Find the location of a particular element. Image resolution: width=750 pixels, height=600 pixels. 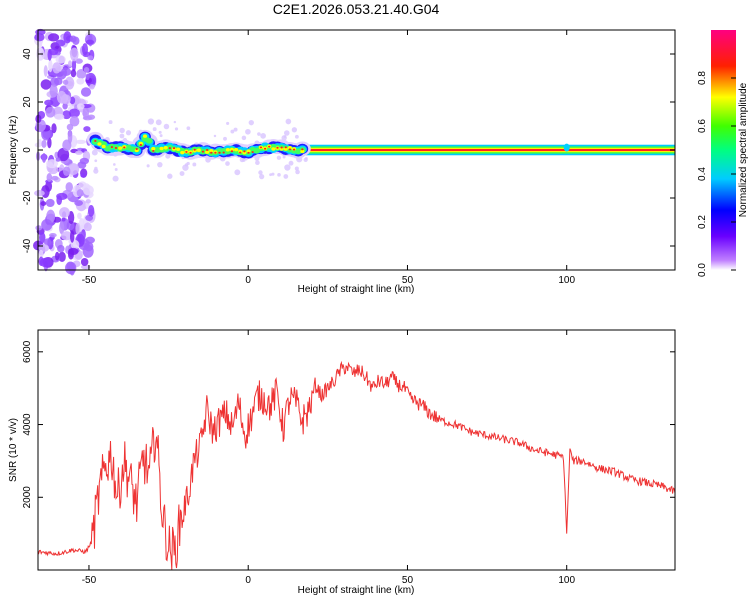

colorbar-gradient is located at coordinates (723, 150).